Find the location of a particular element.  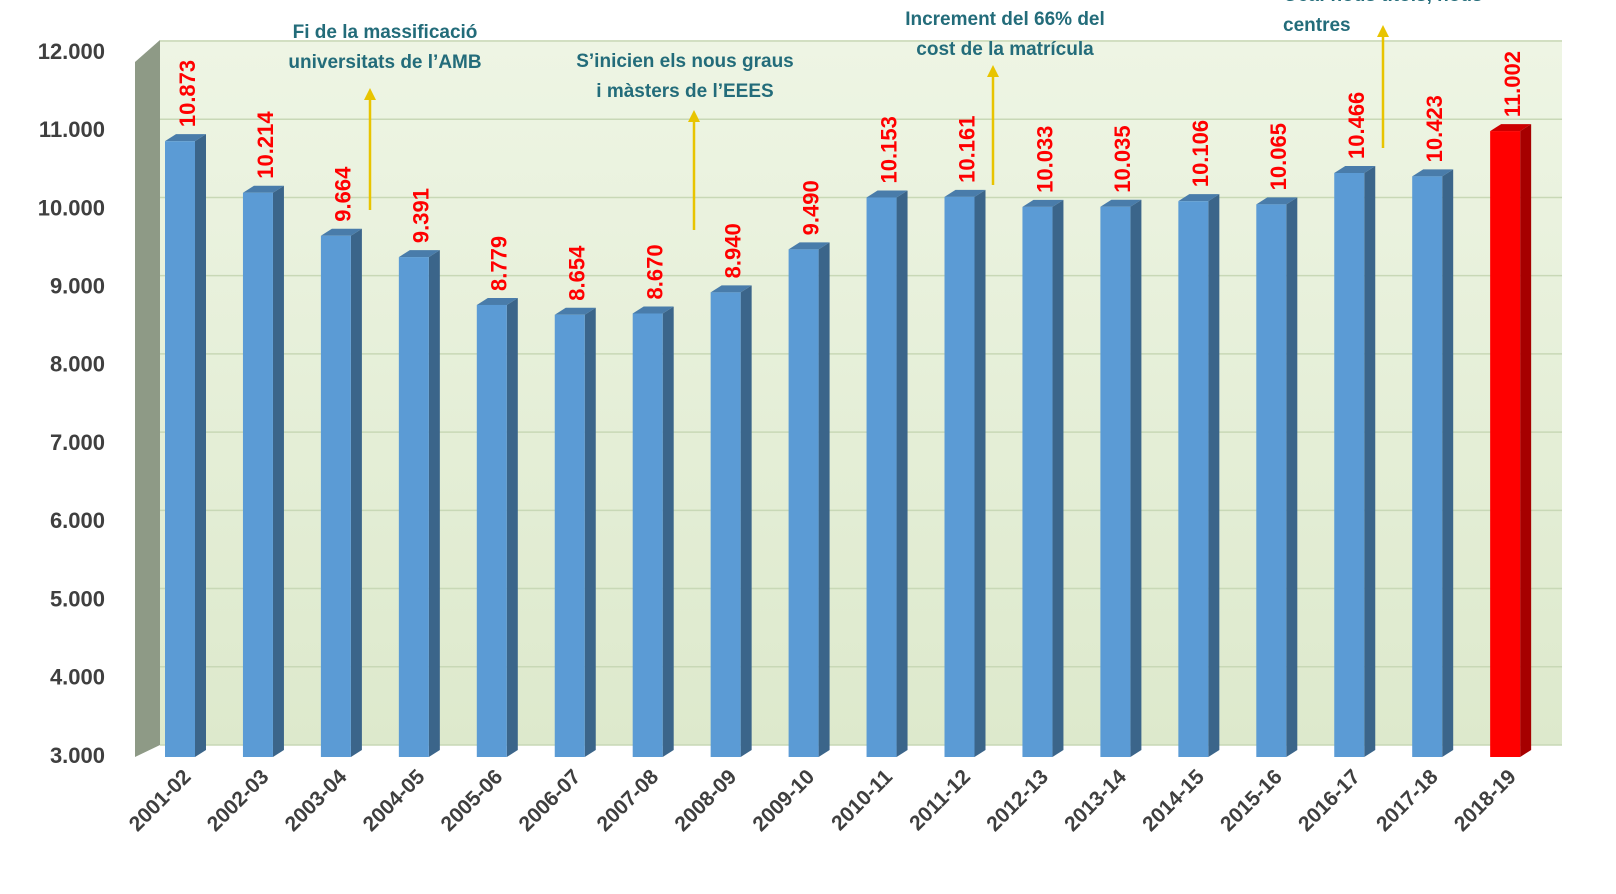

value-label: 8.670 is located at coordinates (655, 271).